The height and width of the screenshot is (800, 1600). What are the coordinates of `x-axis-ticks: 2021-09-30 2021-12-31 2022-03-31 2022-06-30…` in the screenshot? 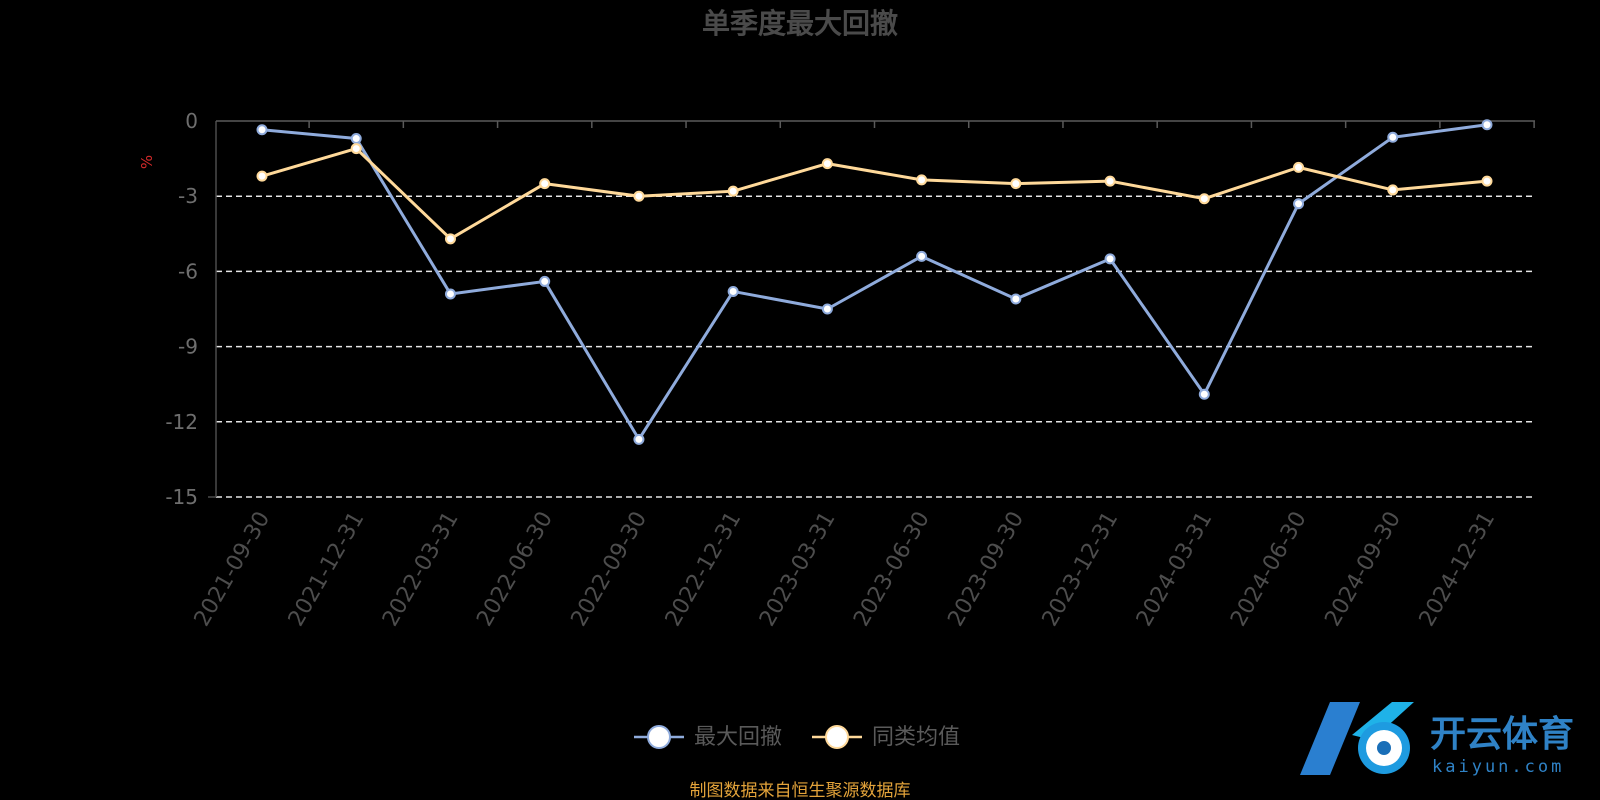 It's located at (845, 569).